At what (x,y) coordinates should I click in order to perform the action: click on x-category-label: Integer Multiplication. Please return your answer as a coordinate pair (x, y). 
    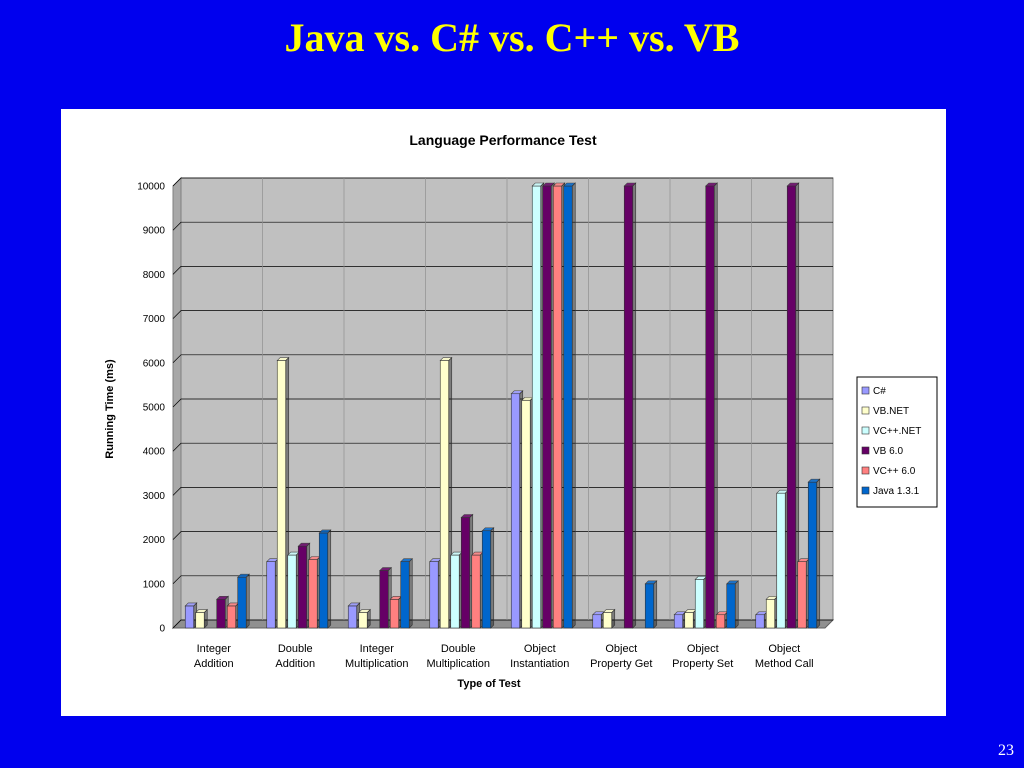
    Looking at the image, I should click on (377, 656).